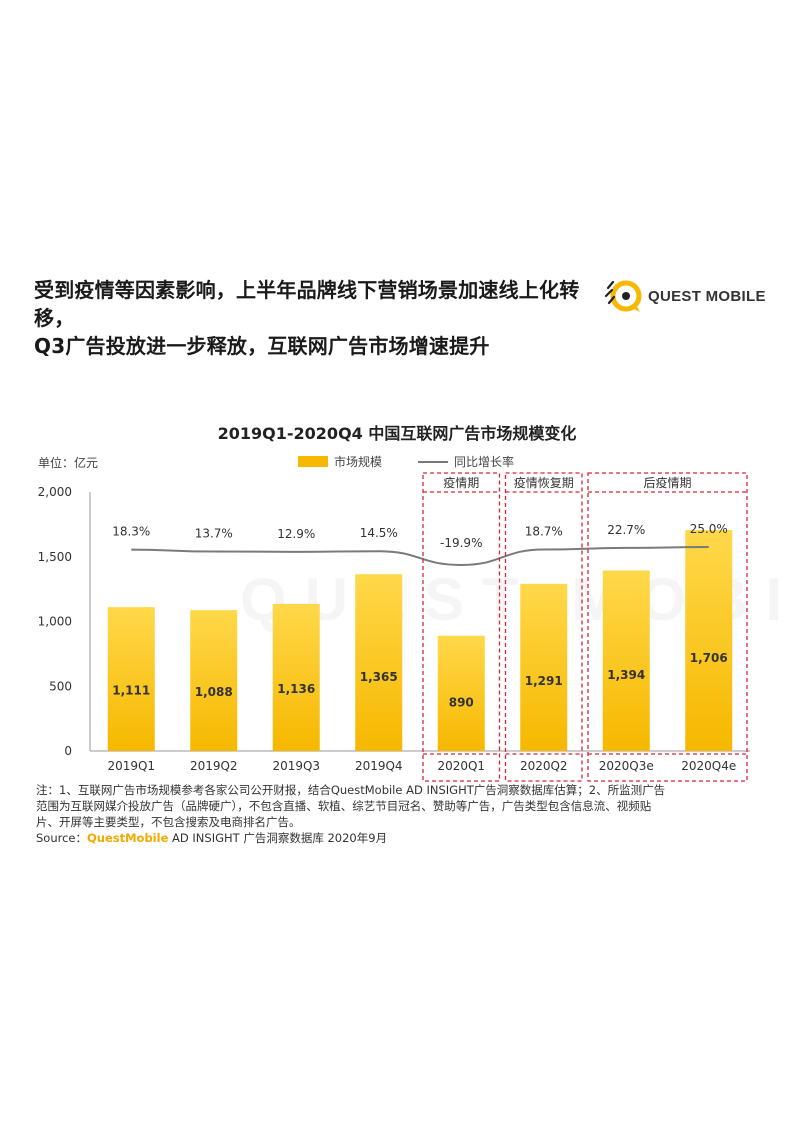 The width and height of the screenshot is (794, 1123). What do you see at coordinates (626, 766) in the screenshot?
I see `x-tick-label: 2020Q3e` at bounding box center [626, 766].